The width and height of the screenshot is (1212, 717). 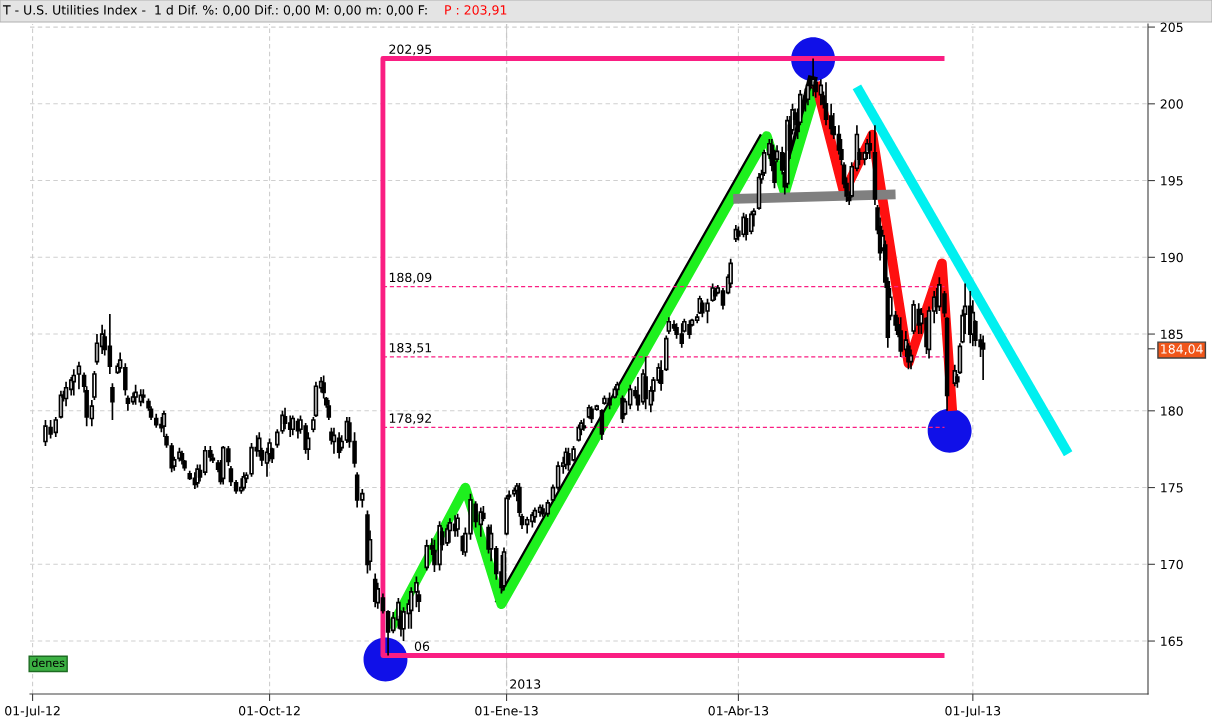 I want to click on y-tick-label: 175, so click(x=1172, y=488).